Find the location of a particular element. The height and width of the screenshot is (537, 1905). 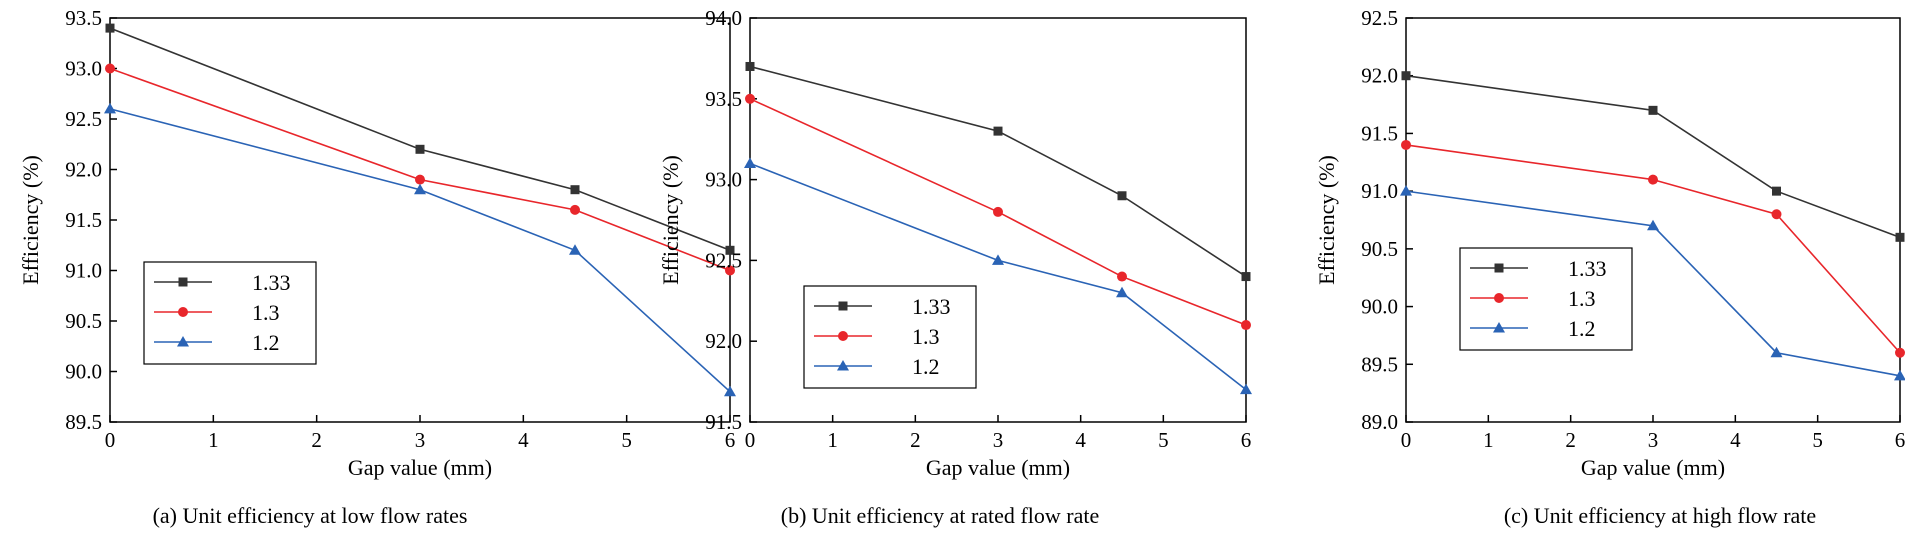

legend: 1.33 1.3 1.2 is located at coordinates (890, 337).